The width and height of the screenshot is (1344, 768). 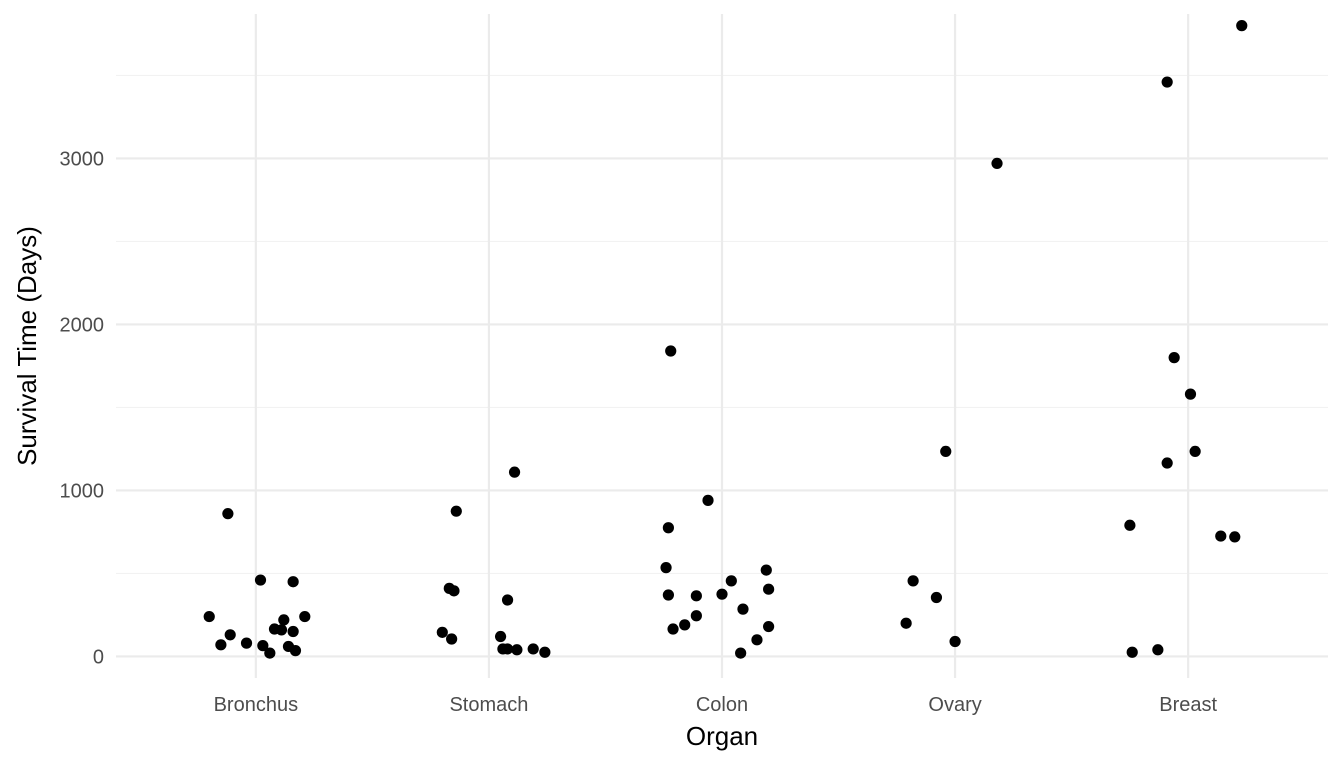 I want to click on x-axis-title: Organ, so click(x=722, y=736).